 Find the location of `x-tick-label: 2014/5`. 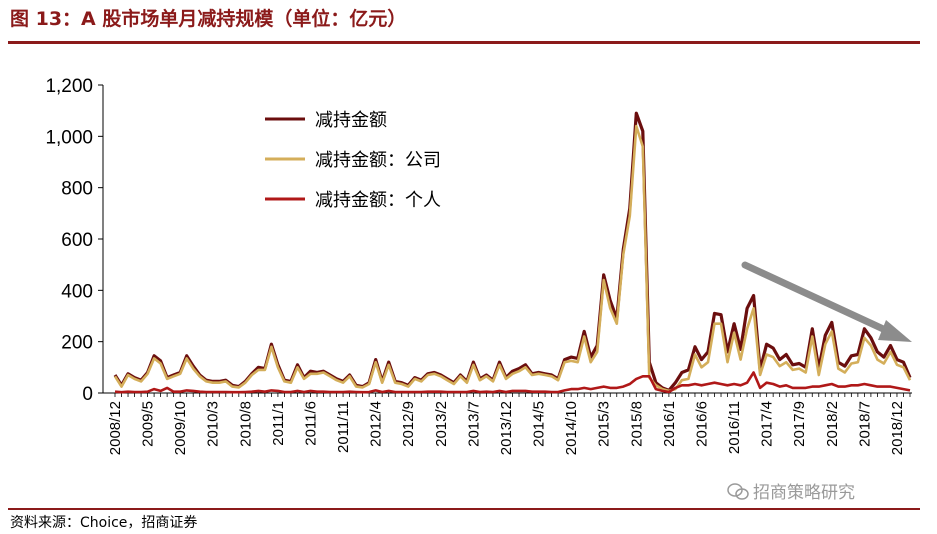

x-tick-label: 2014/5 is located at coordinates (539, 424).